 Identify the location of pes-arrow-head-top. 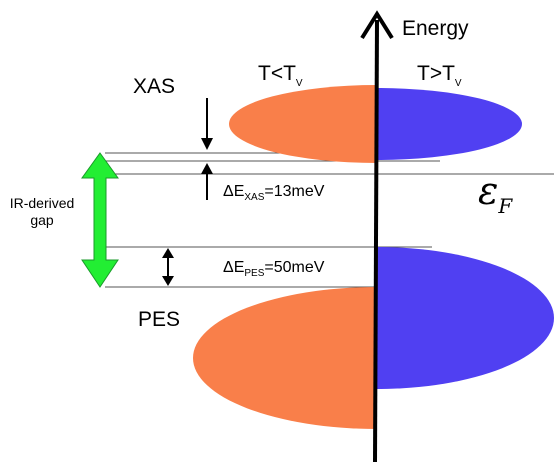
(168, 253).